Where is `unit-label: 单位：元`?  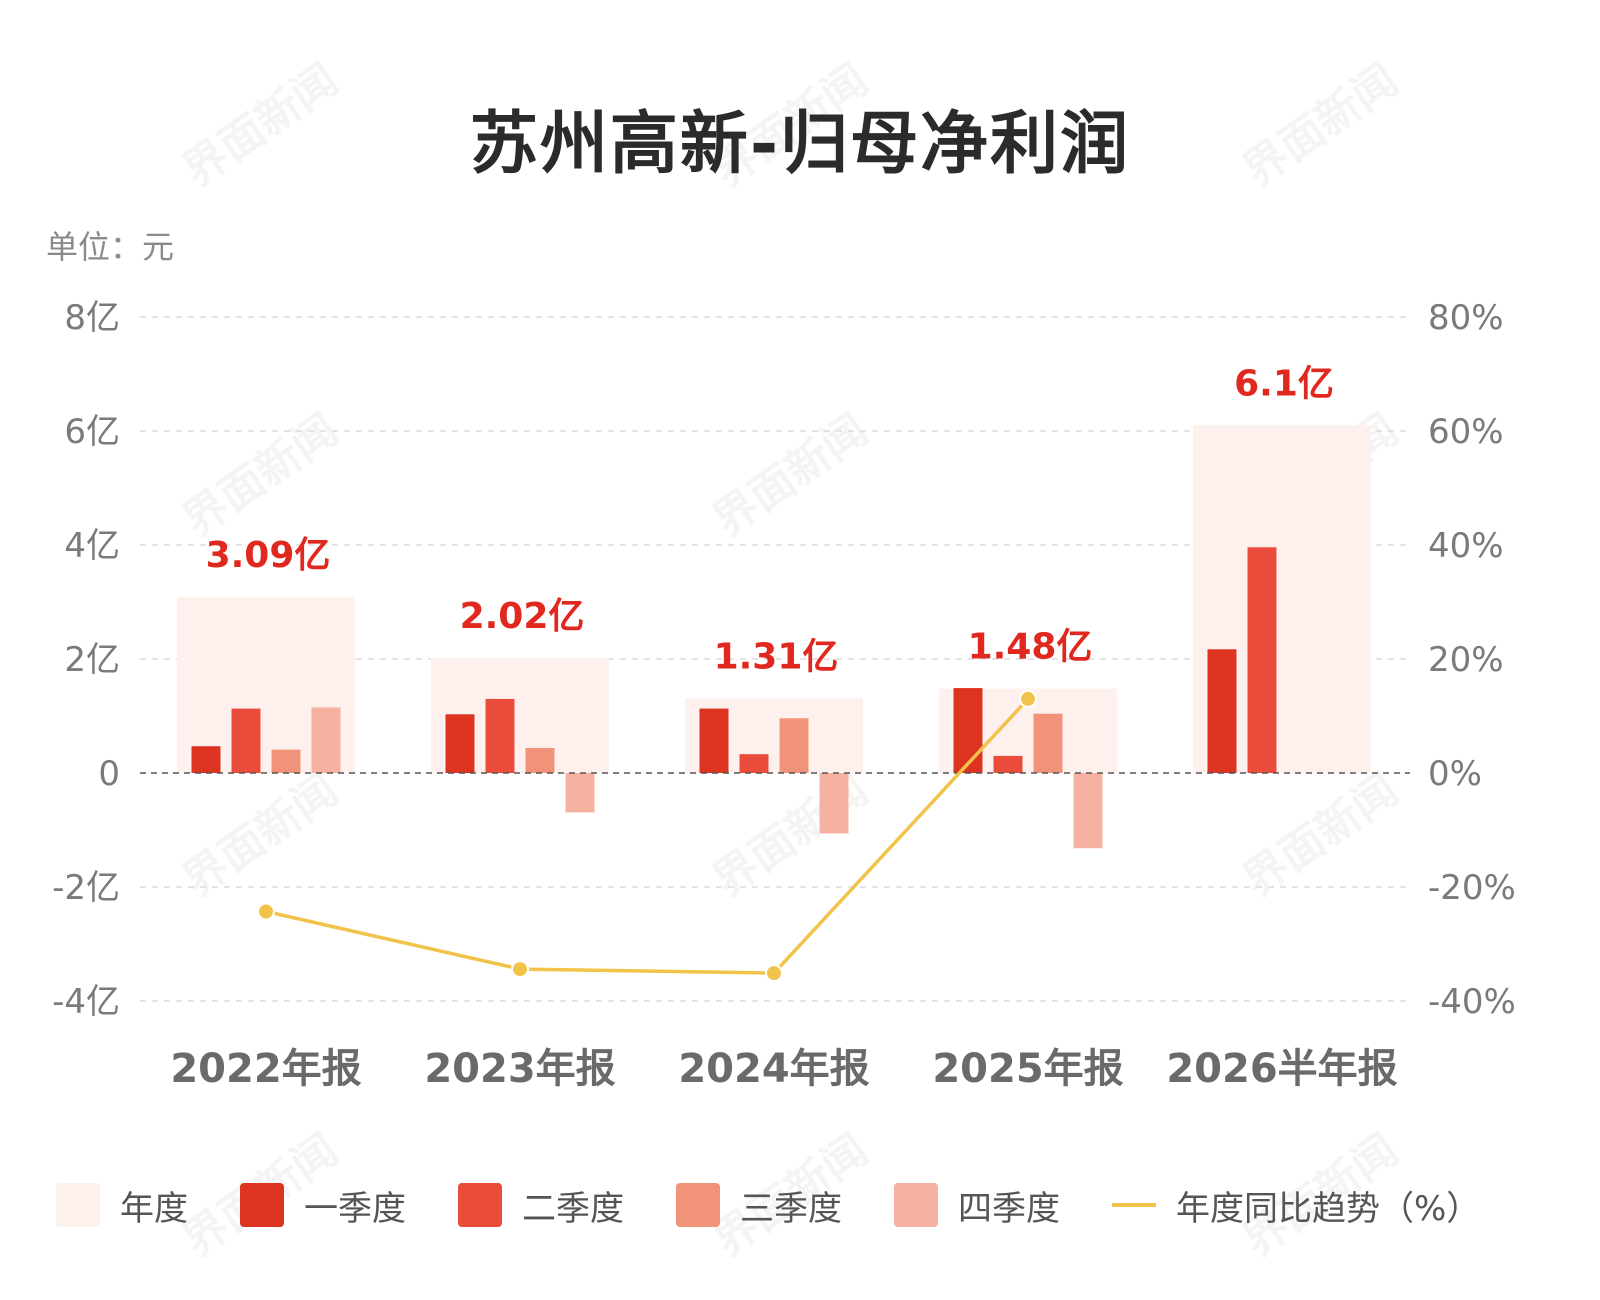 unit-label: 单位：元 is located at coordinates (110, 247).